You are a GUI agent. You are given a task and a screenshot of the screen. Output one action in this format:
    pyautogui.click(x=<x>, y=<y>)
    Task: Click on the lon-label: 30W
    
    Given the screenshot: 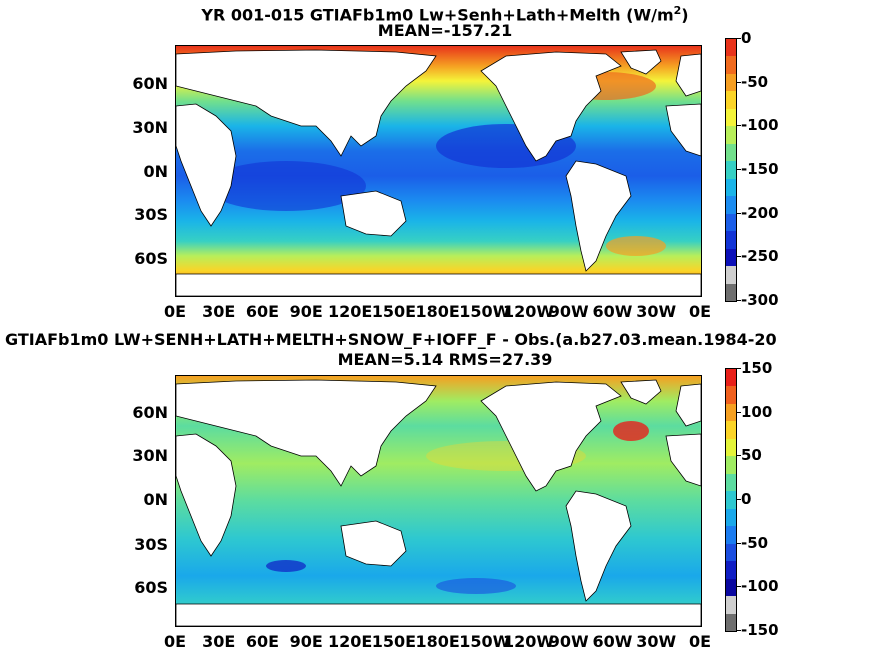 What is the action you would take?
    pyautogui.click(x=656, y=641)
    